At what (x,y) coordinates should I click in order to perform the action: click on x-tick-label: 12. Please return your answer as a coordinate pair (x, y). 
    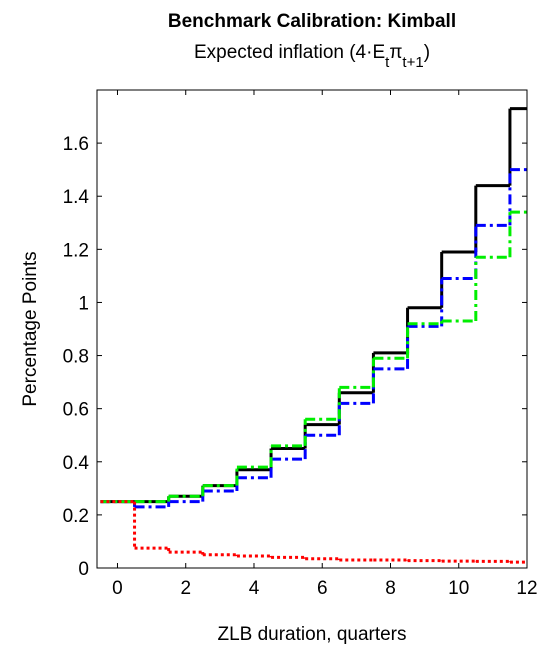
    Looking at the image, I should click on (526, 588).